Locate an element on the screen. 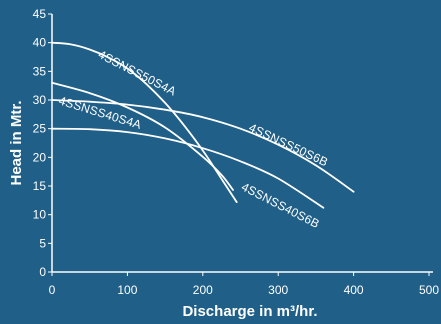  y-tick-label: 25 is located at coordinates (40, 129).